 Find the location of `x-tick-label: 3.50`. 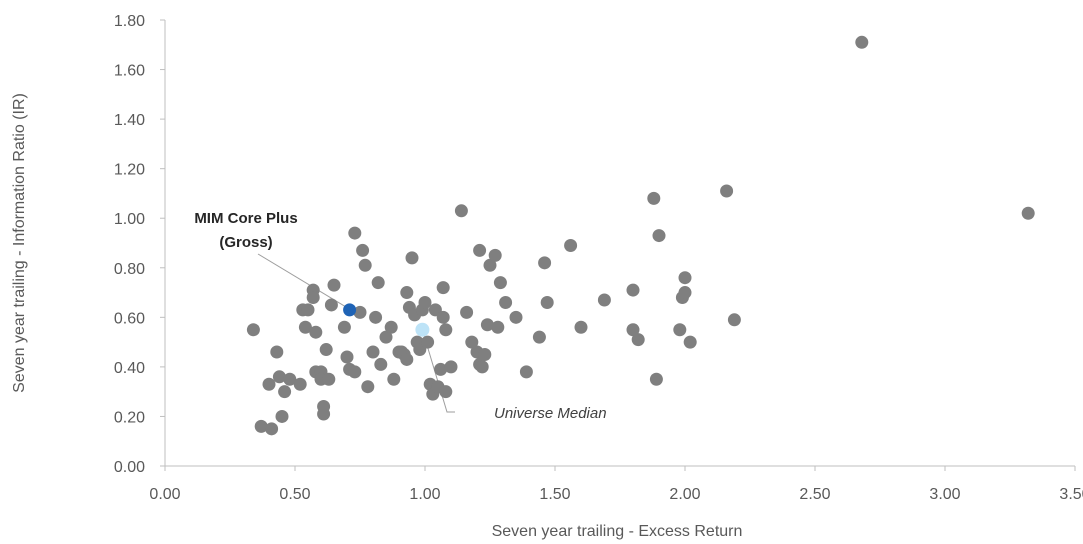

x-tick-label: 3.50 is located at coordinates (1071, 494).